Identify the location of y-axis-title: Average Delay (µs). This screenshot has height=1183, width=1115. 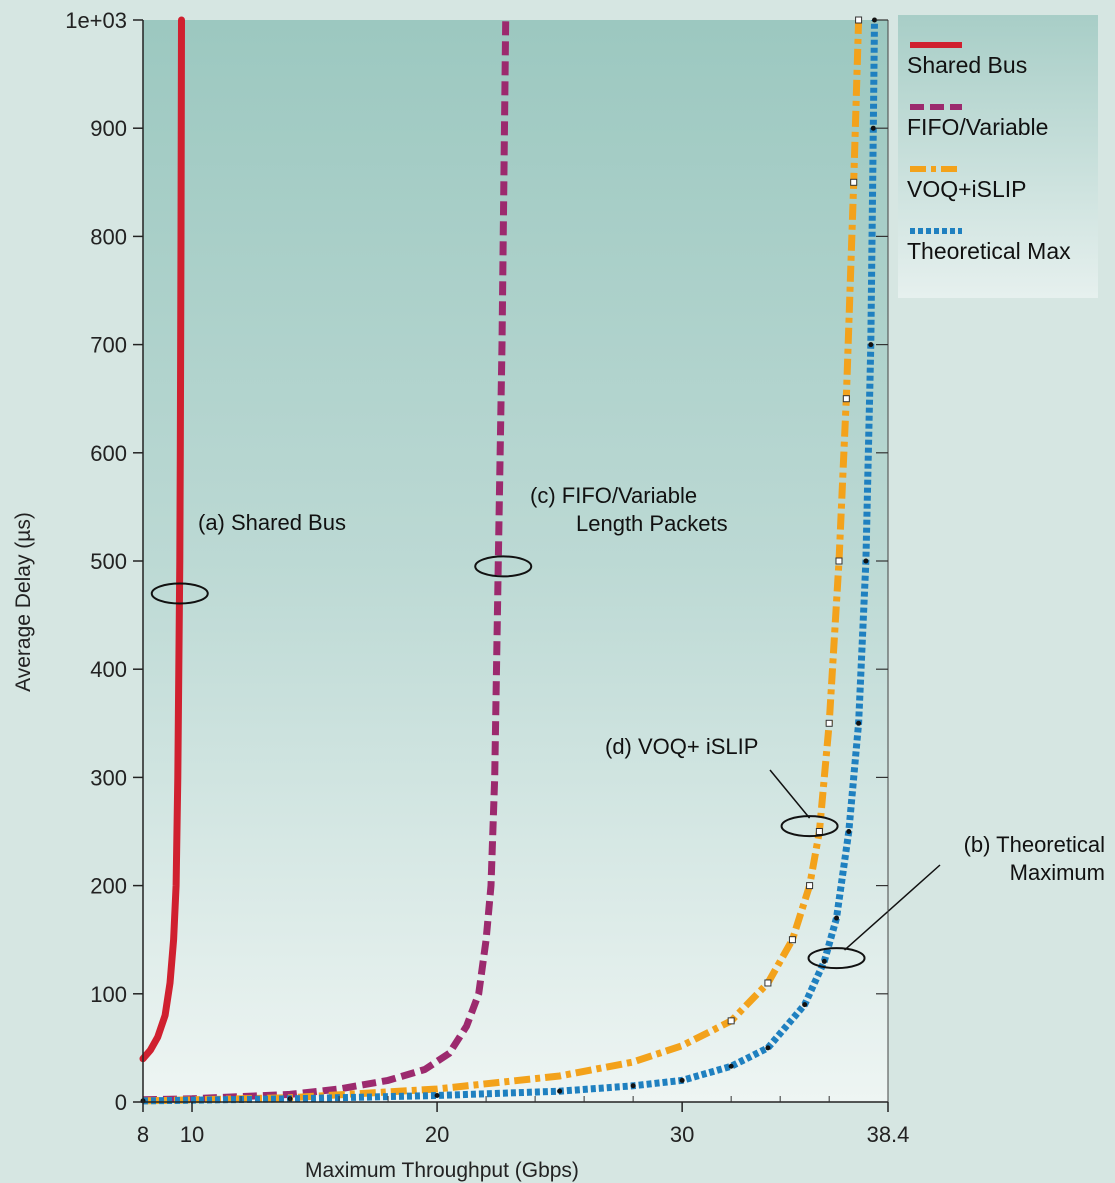
(23, 602).